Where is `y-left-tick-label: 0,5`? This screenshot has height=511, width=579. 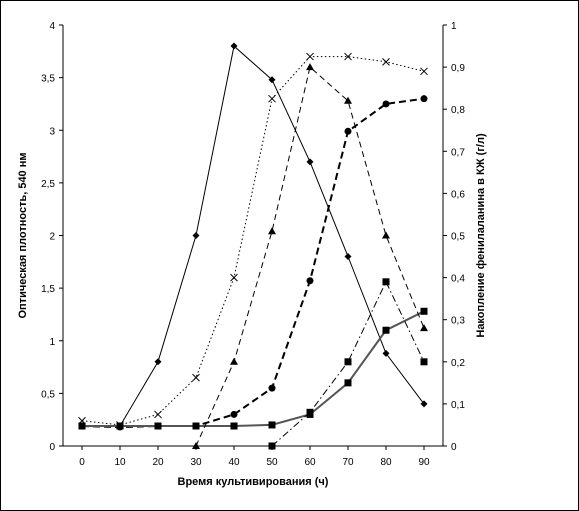 y-left-tick-label: 0,5 is located at coordinates (48, 394).